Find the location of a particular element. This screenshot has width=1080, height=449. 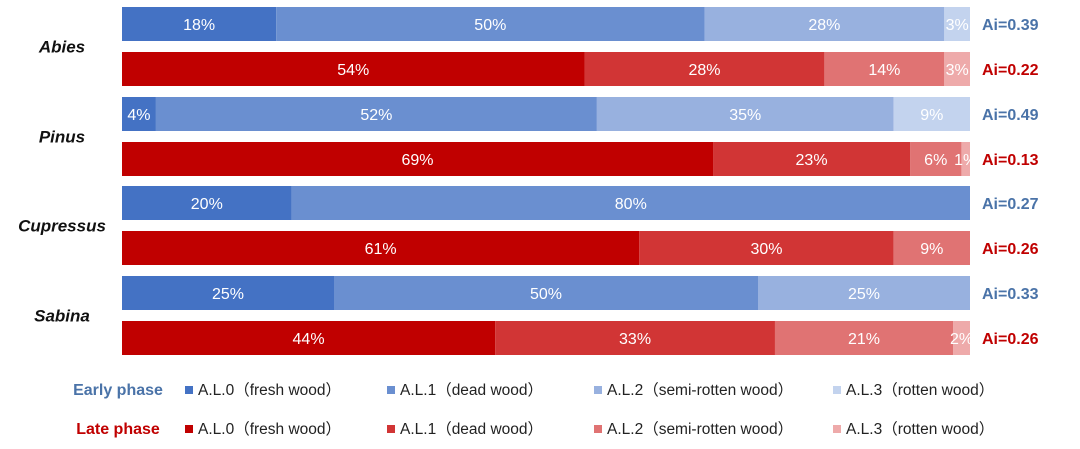

bar-segment-pinus-early-phase-al0 is located at coordinates (139, 114).